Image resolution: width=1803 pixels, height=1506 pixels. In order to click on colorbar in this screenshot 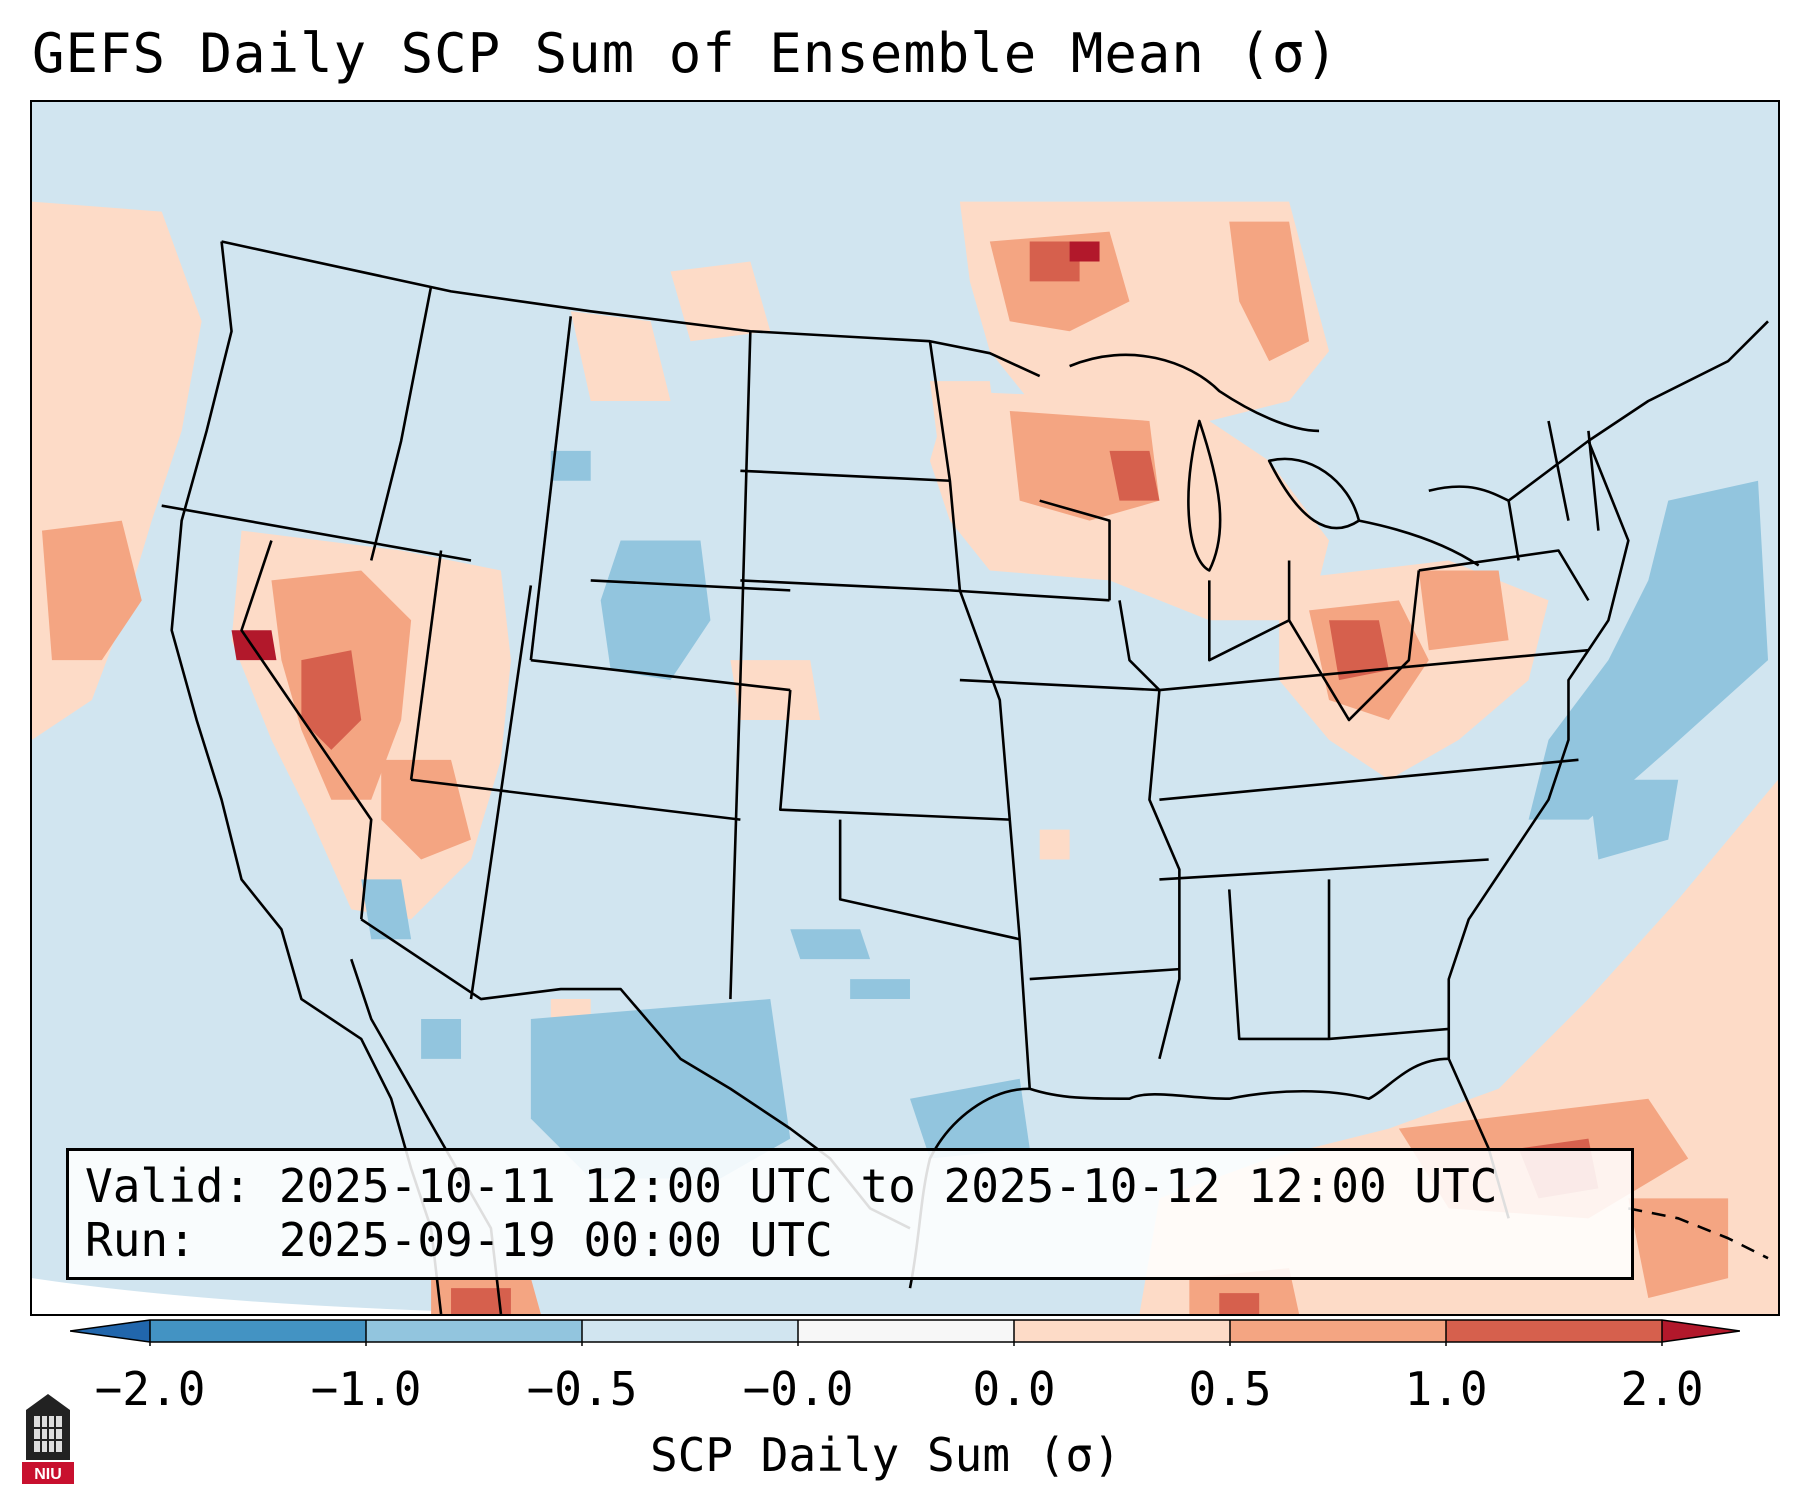, I will do `click(905, 1332)`.